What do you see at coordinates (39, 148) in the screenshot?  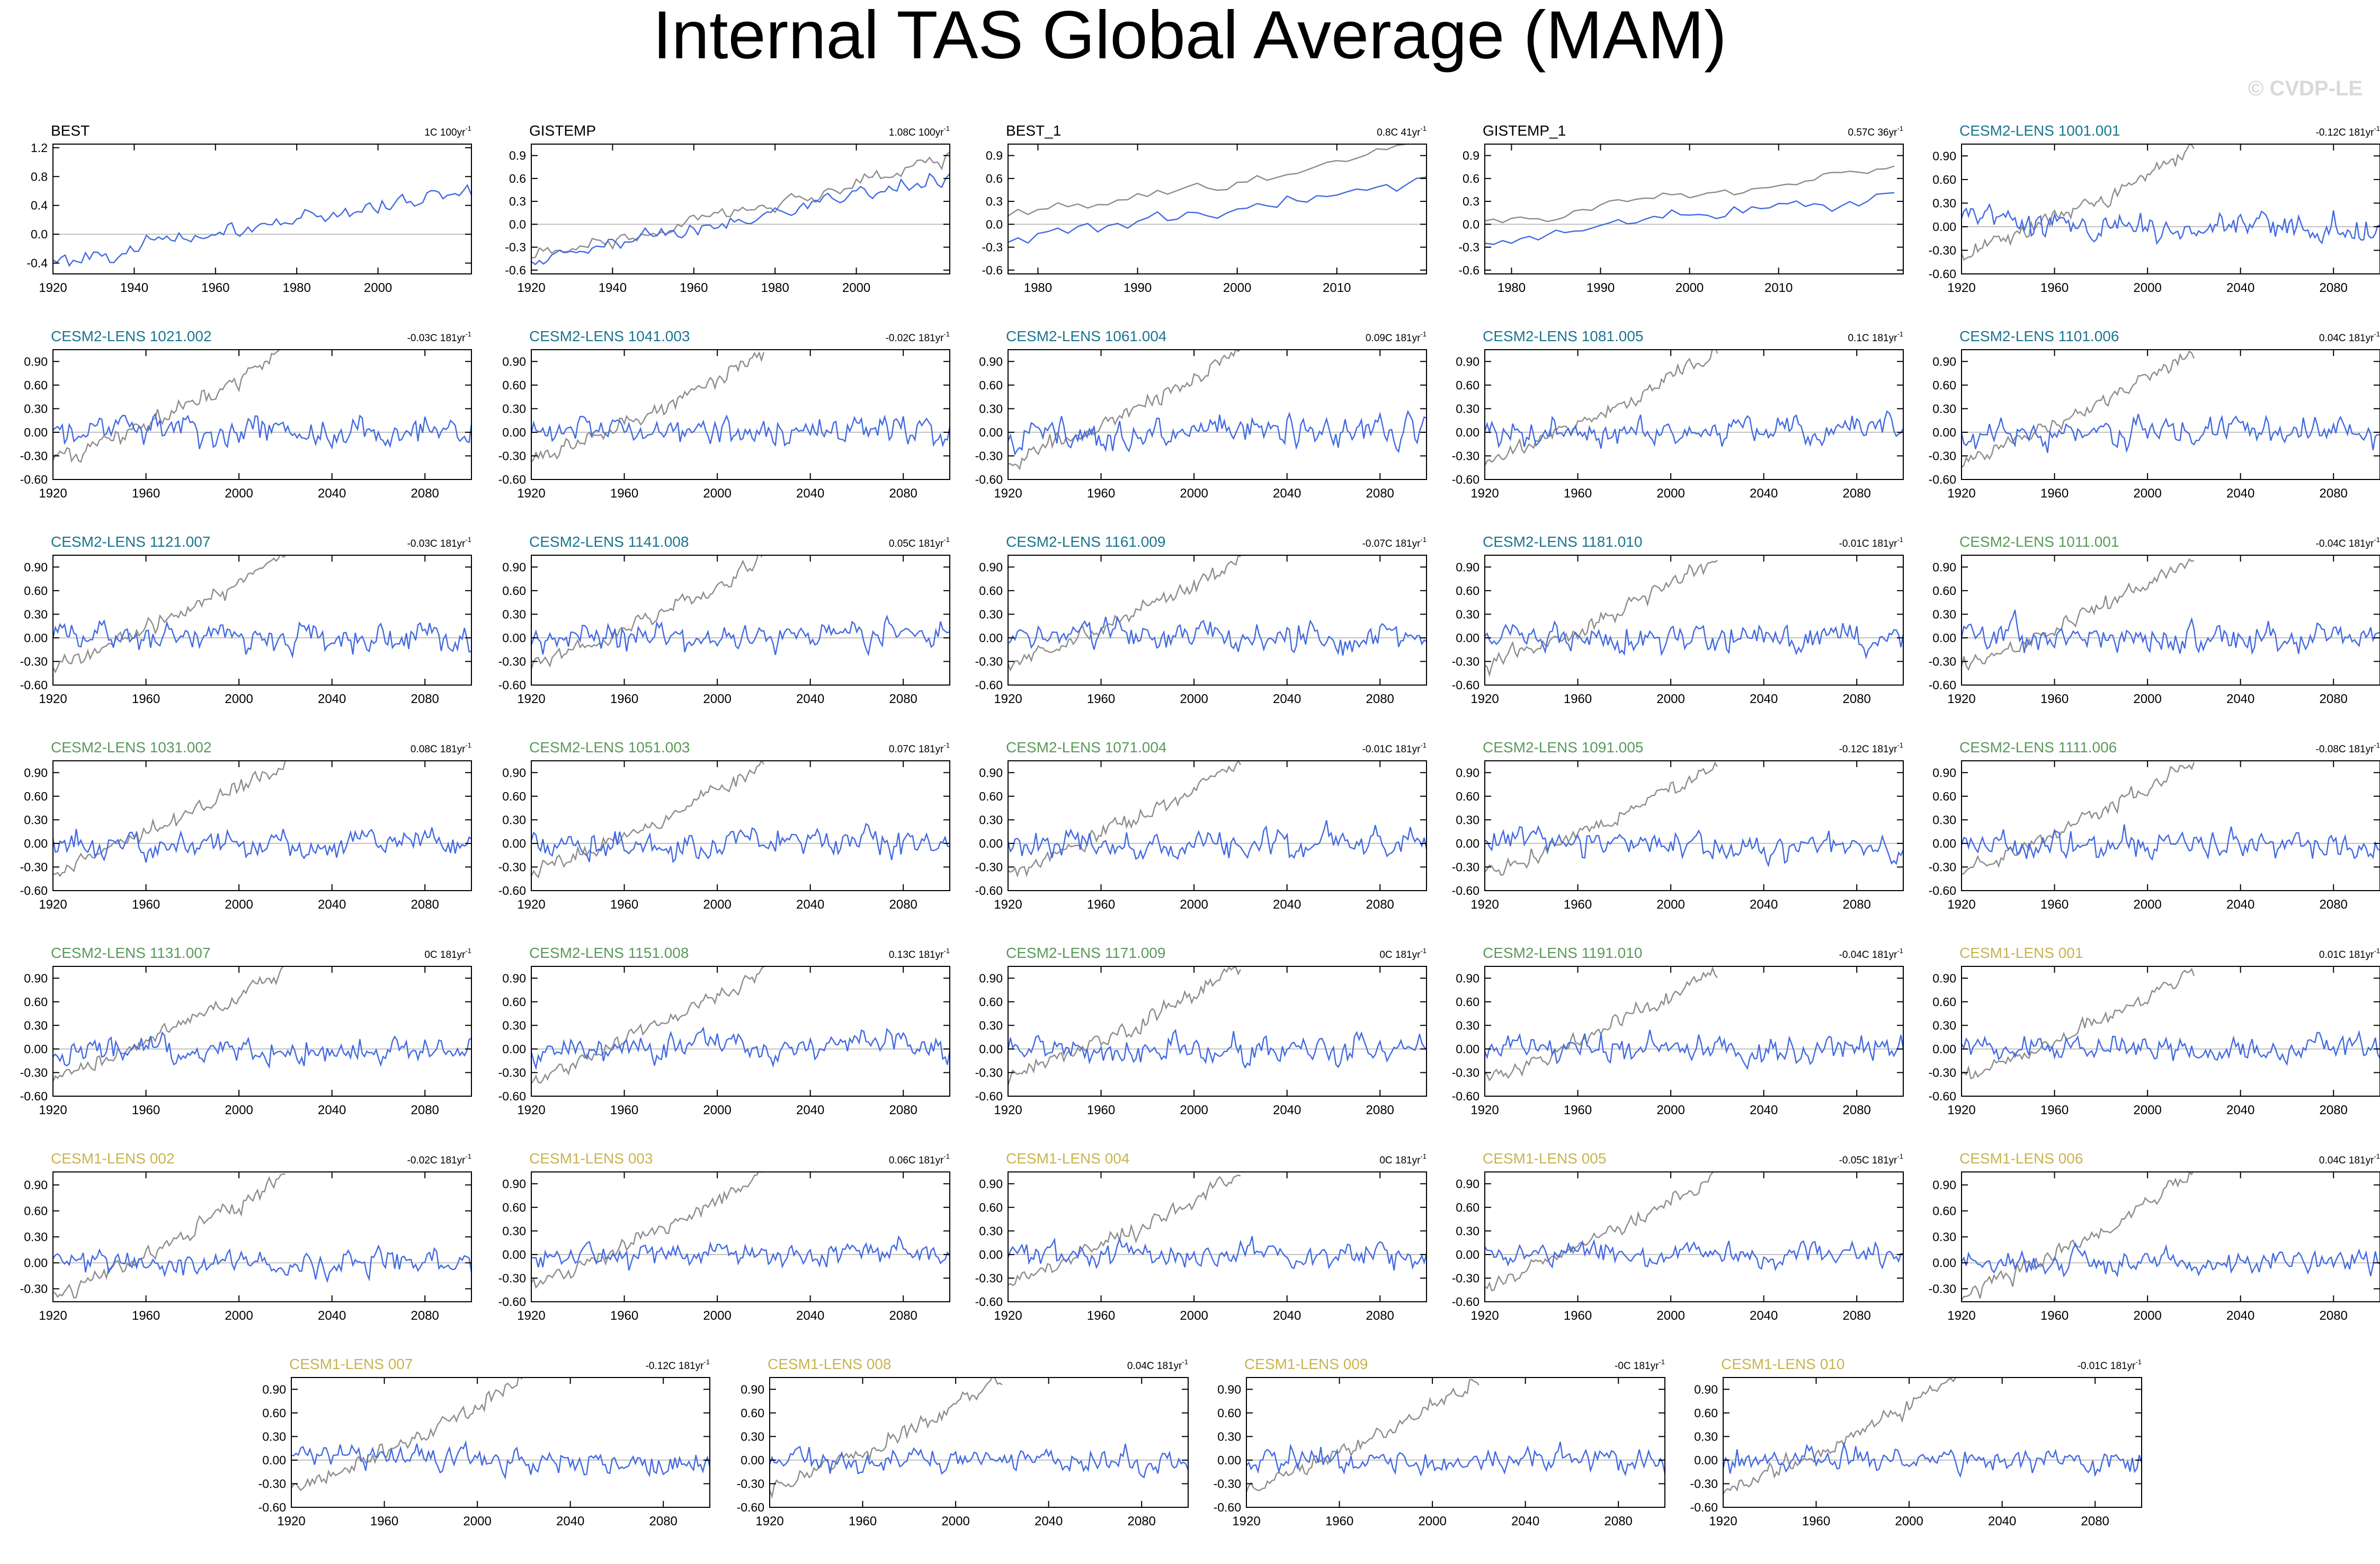 I see `y-tick-label: 1.2` at bounding box center [39, 148].